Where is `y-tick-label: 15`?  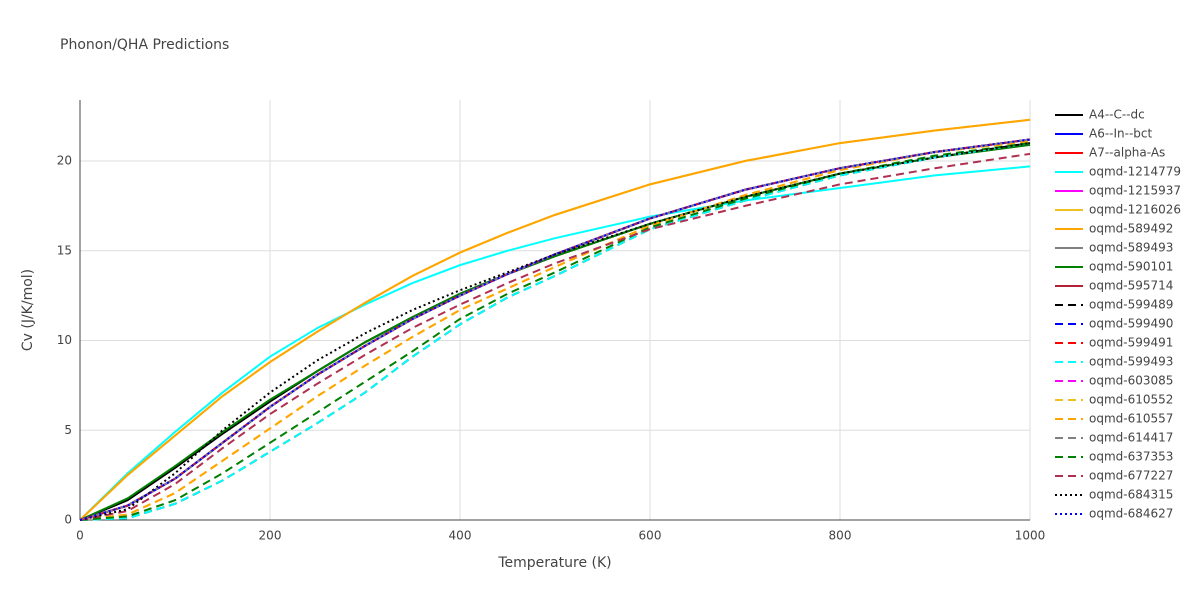 y-tick-label: 15 is located at coordinates (64, 250).